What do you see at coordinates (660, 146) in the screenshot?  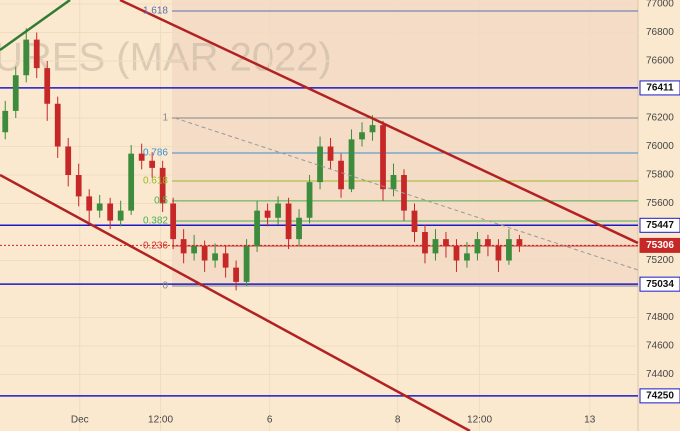 I see `y-tick-label: 76000` at bounding box center [660, 146].